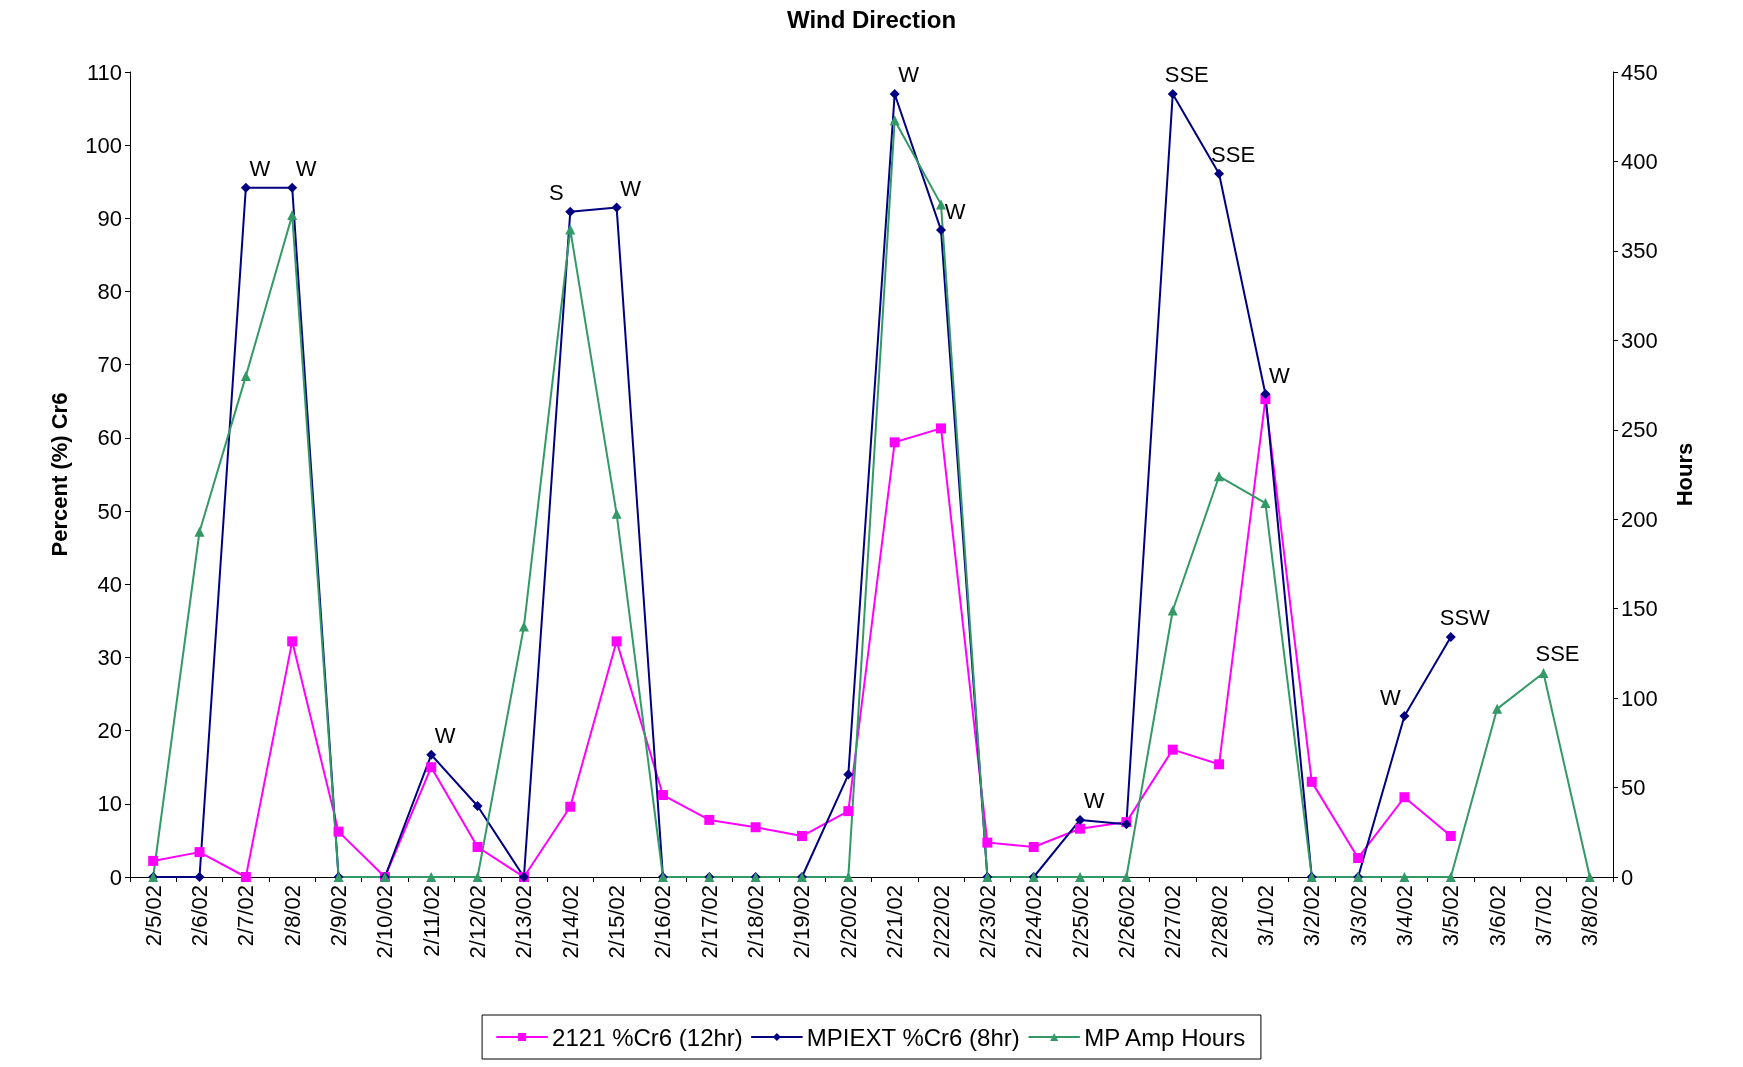 This screenshot has width=1743, height=1067. I want to click on y2-tick-label: 250, so click(1639, 430).